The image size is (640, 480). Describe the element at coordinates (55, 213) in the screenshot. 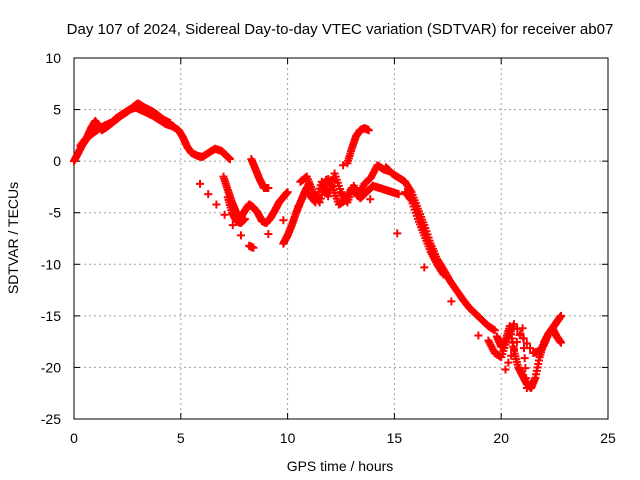

I see `y-tick-label: -5` at that location.